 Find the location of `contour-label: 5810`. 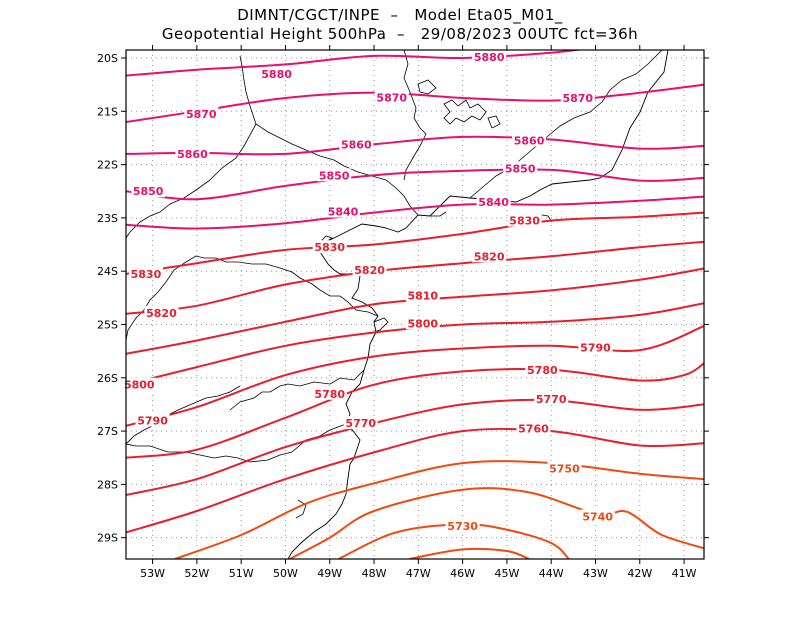

contour-label: 5810 is located at coordinates (422, 296).